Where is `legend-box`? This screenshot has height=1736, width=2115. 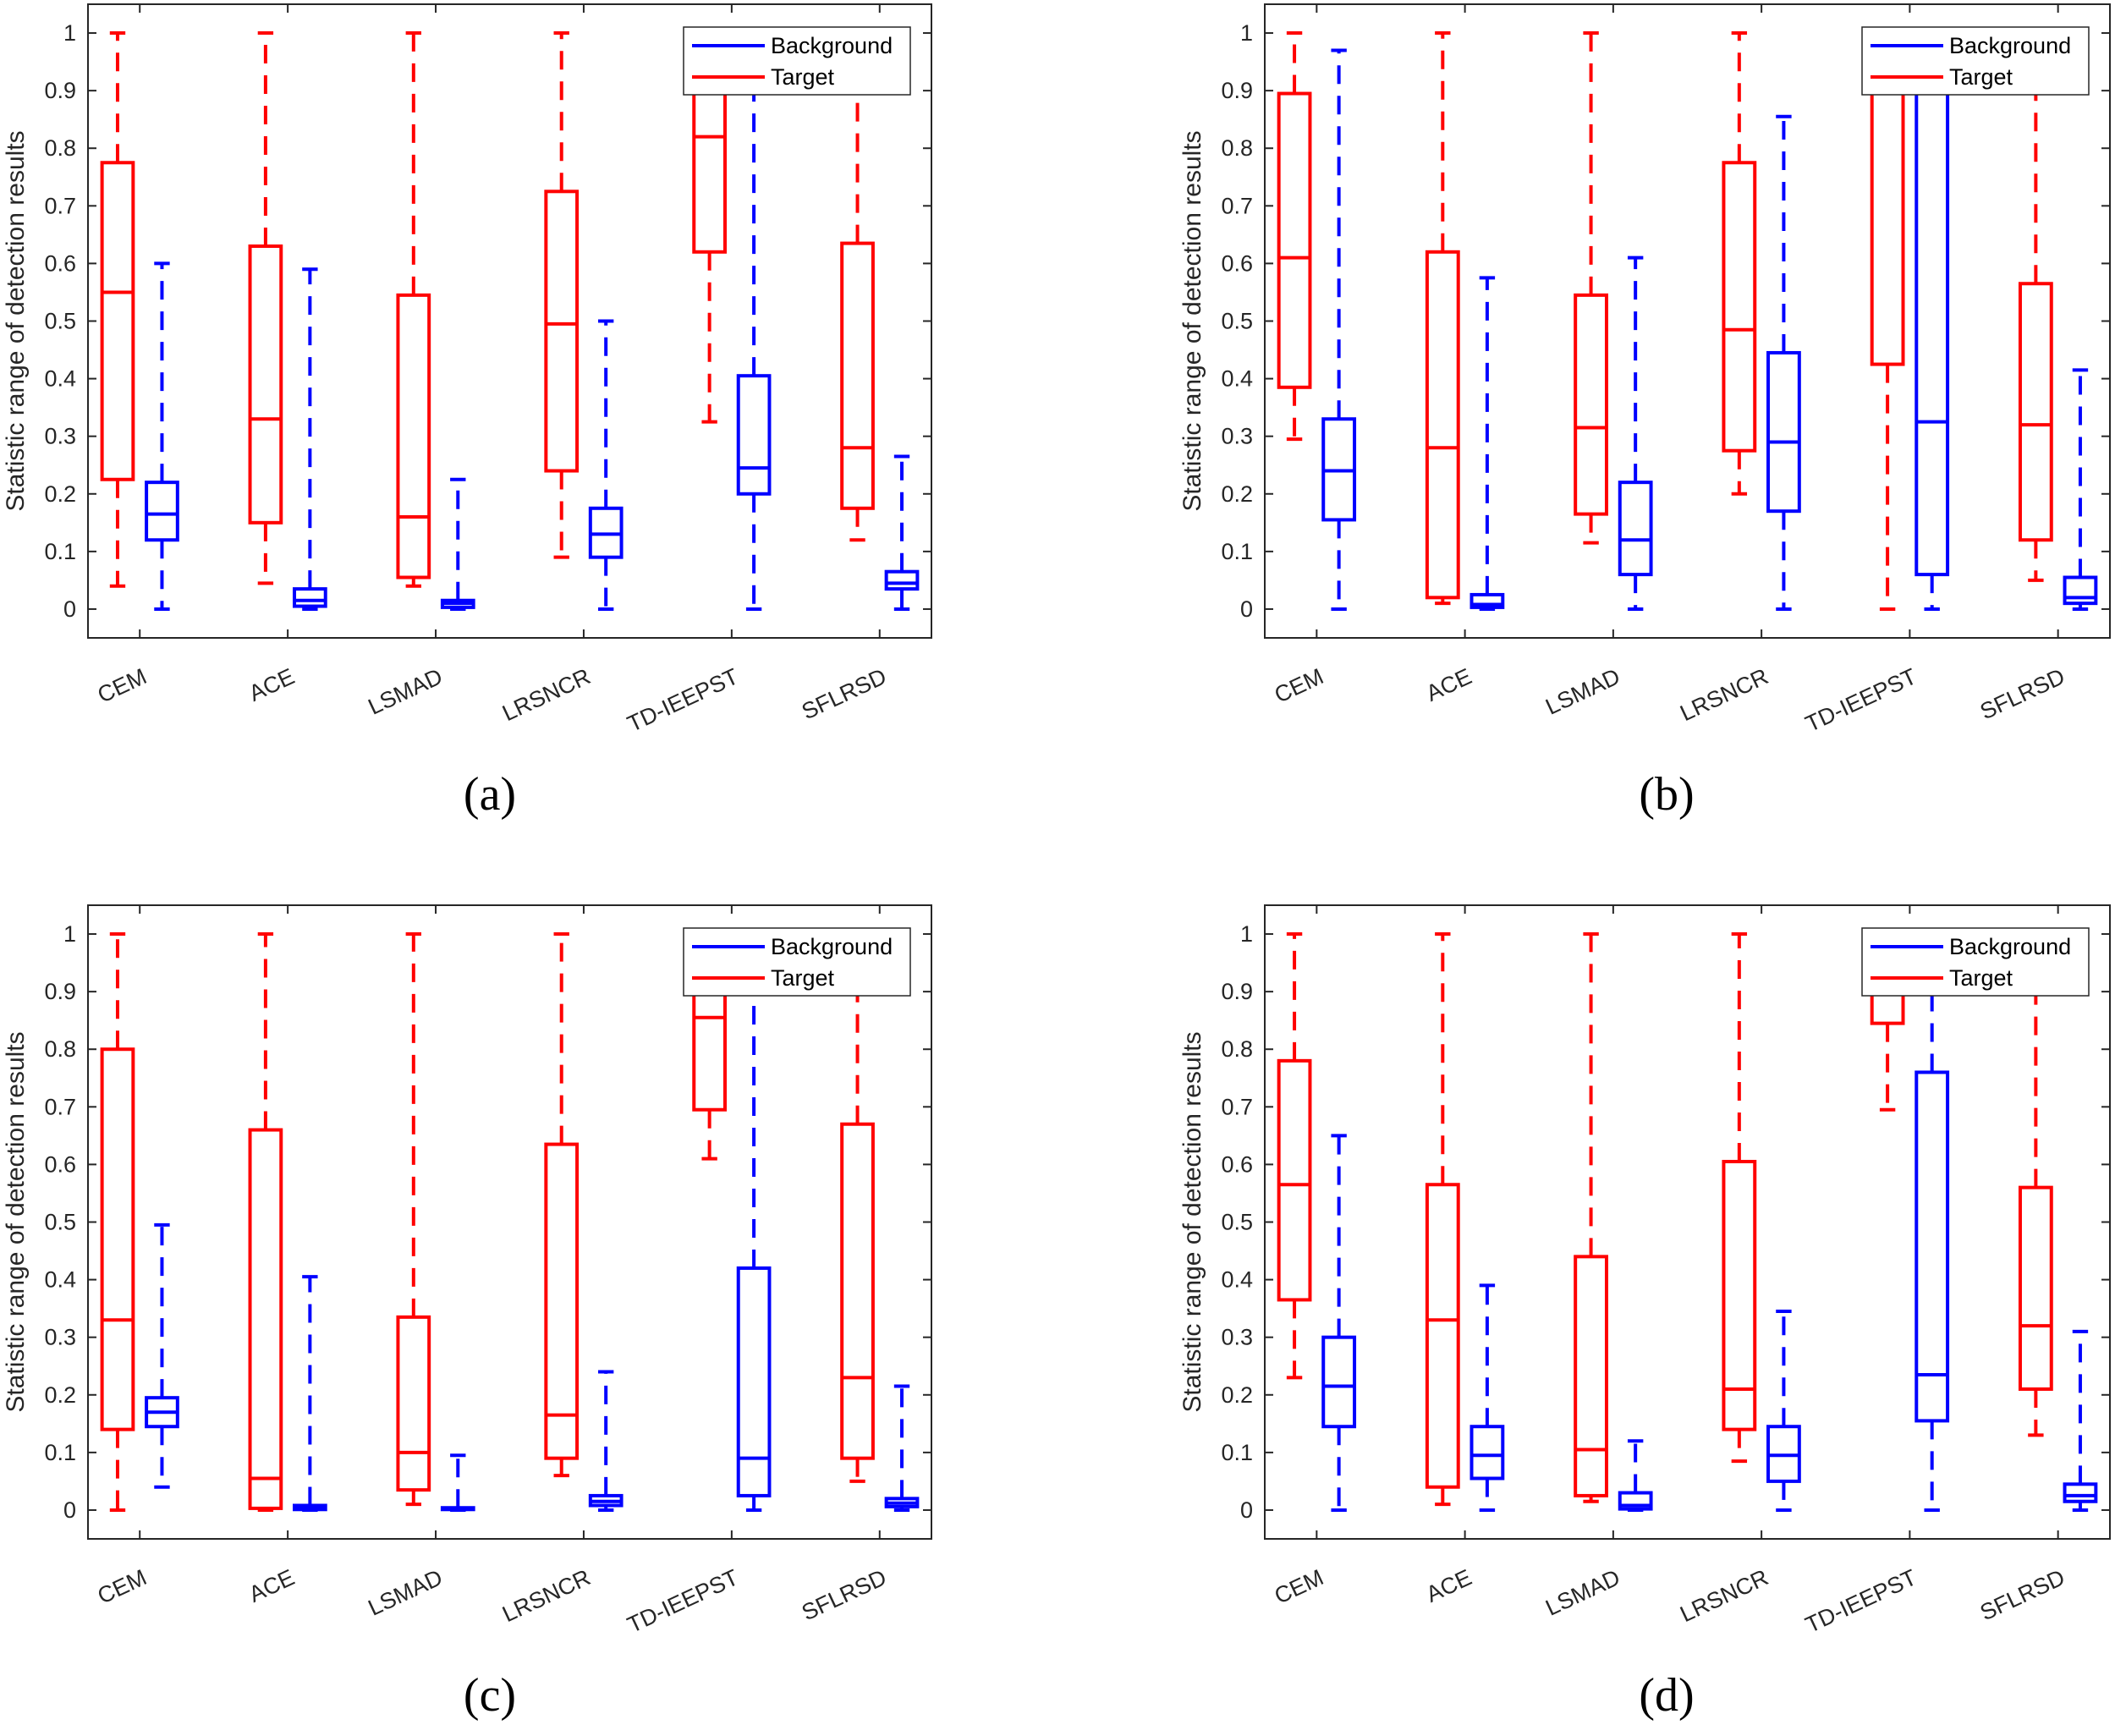 legend-box is located at coordinates (1975, 962).